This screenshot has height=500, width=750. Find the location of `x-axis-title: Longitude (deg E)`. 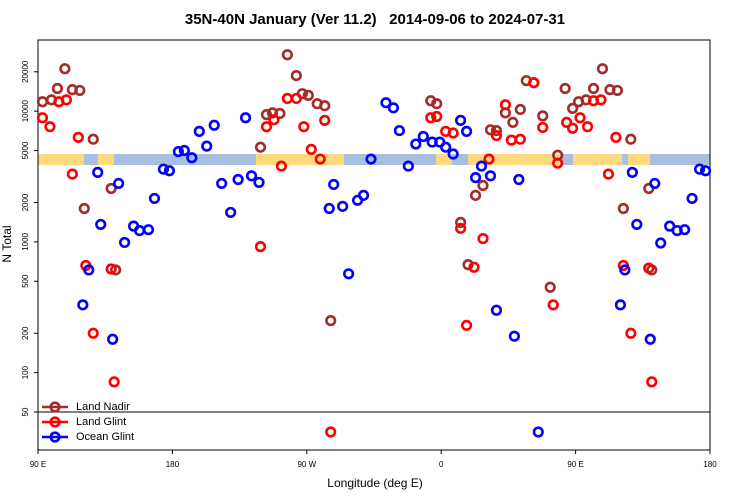

x-axis-title: Longitude (deg E) is located at coordinates (374, 483).